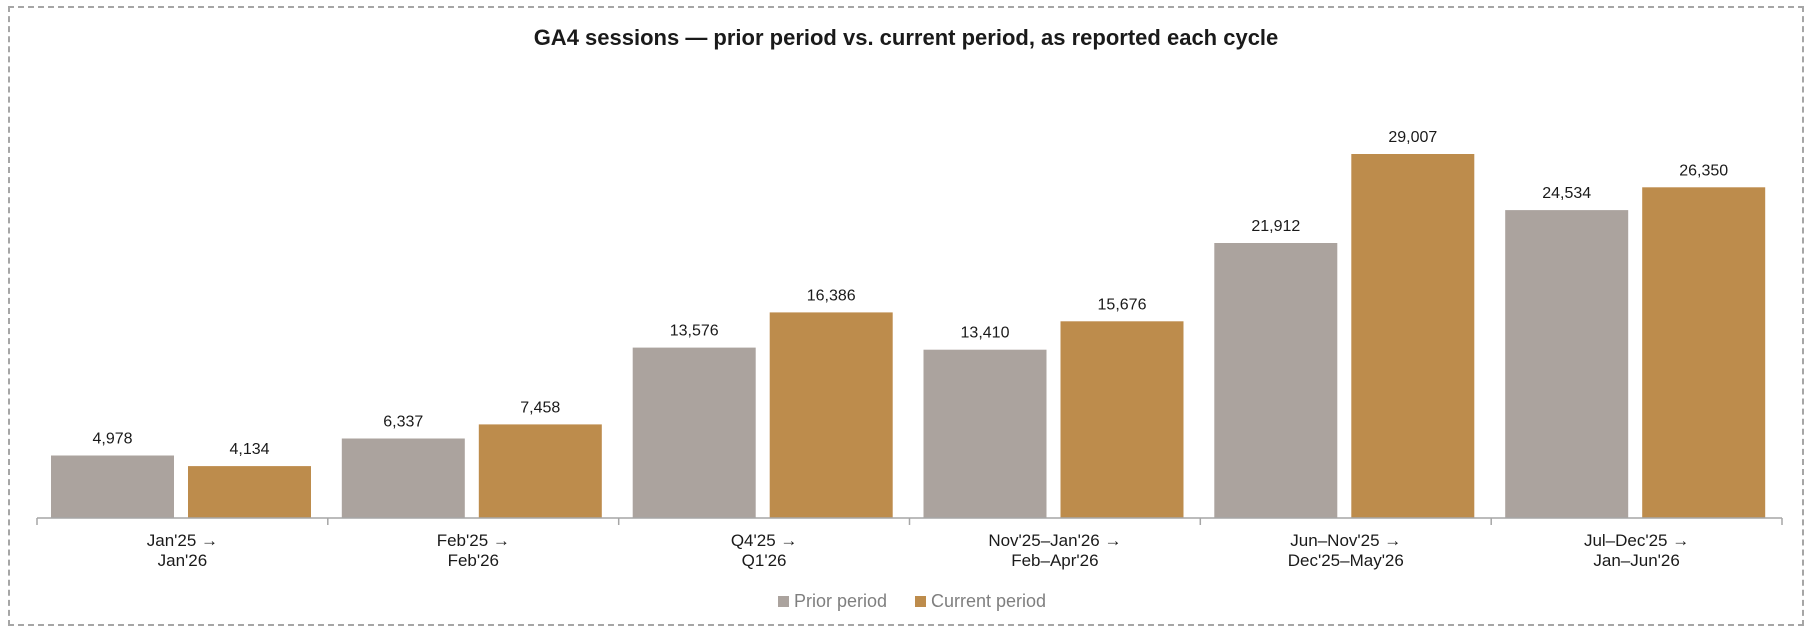  Describe the element at coordinates (183, 560) in the screenshot. I see `x-tick-label-line: Jan'26` at that location.